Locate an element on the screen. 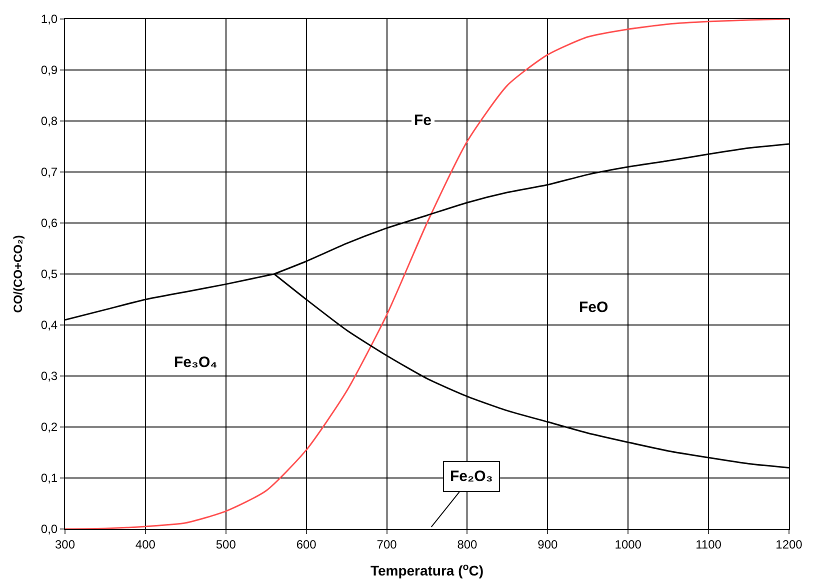 The width and height of the screenshot is (815, 588). annotation: Fe₂O₃ is located at coordinates (471, 476).